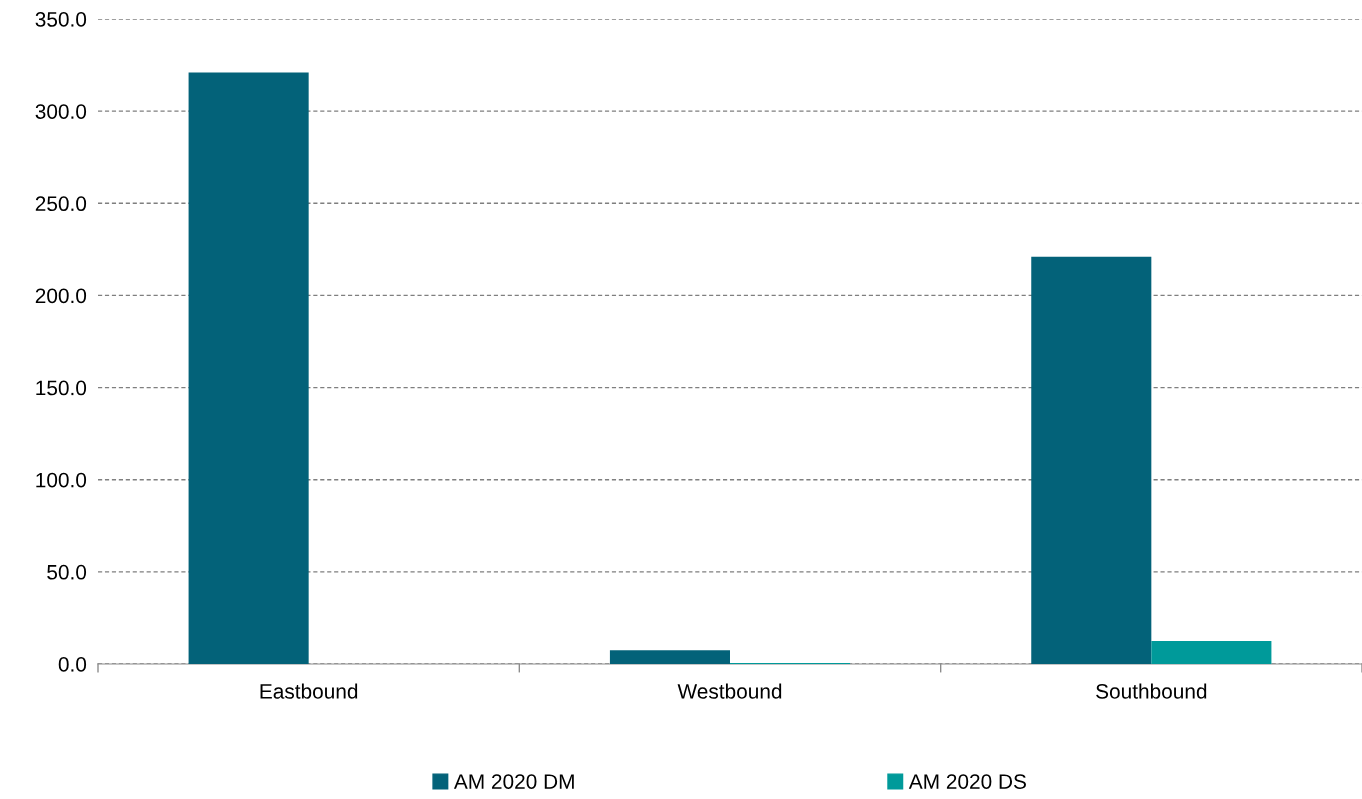 The height and width of the screenshot is (799, 1362). What do you see at coordinates (967, 781) in the screenshot?
I see `legend-label: AM 2020 DS` at bounding box center [967, 781].